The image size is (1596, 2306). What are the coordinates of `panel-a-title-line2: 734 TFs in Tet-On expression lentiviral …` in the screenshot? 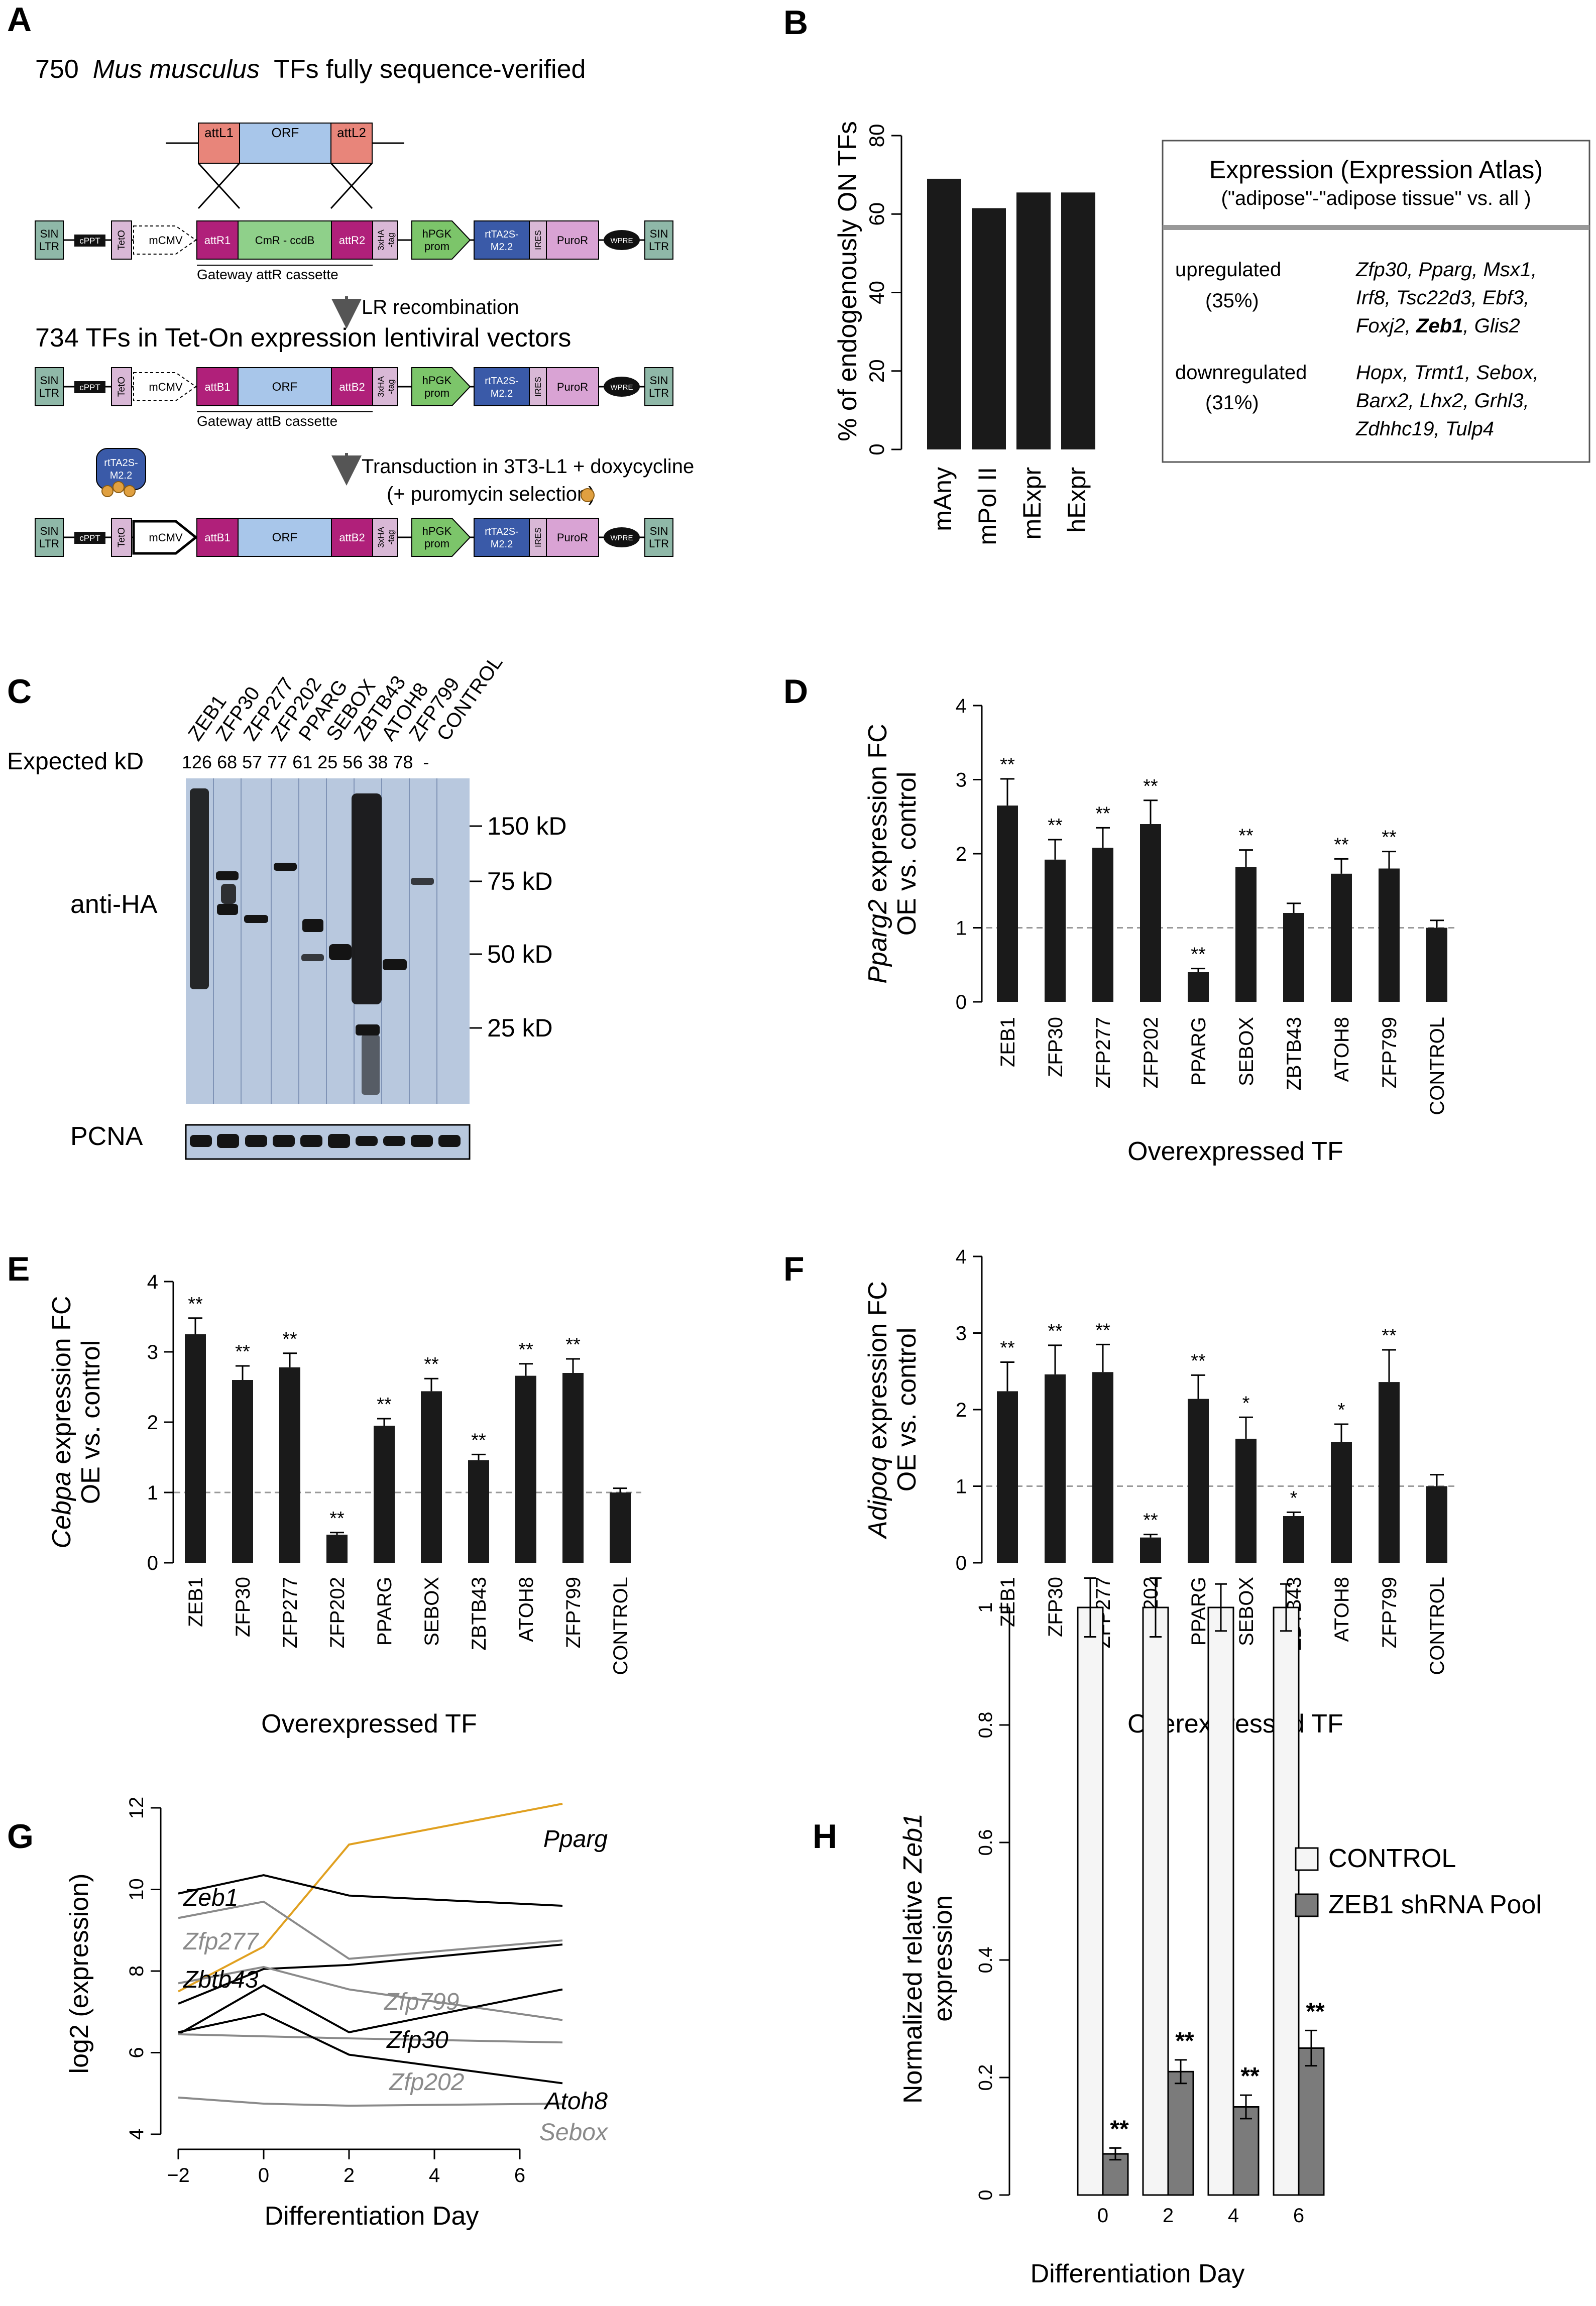 It's located at (303, 338).